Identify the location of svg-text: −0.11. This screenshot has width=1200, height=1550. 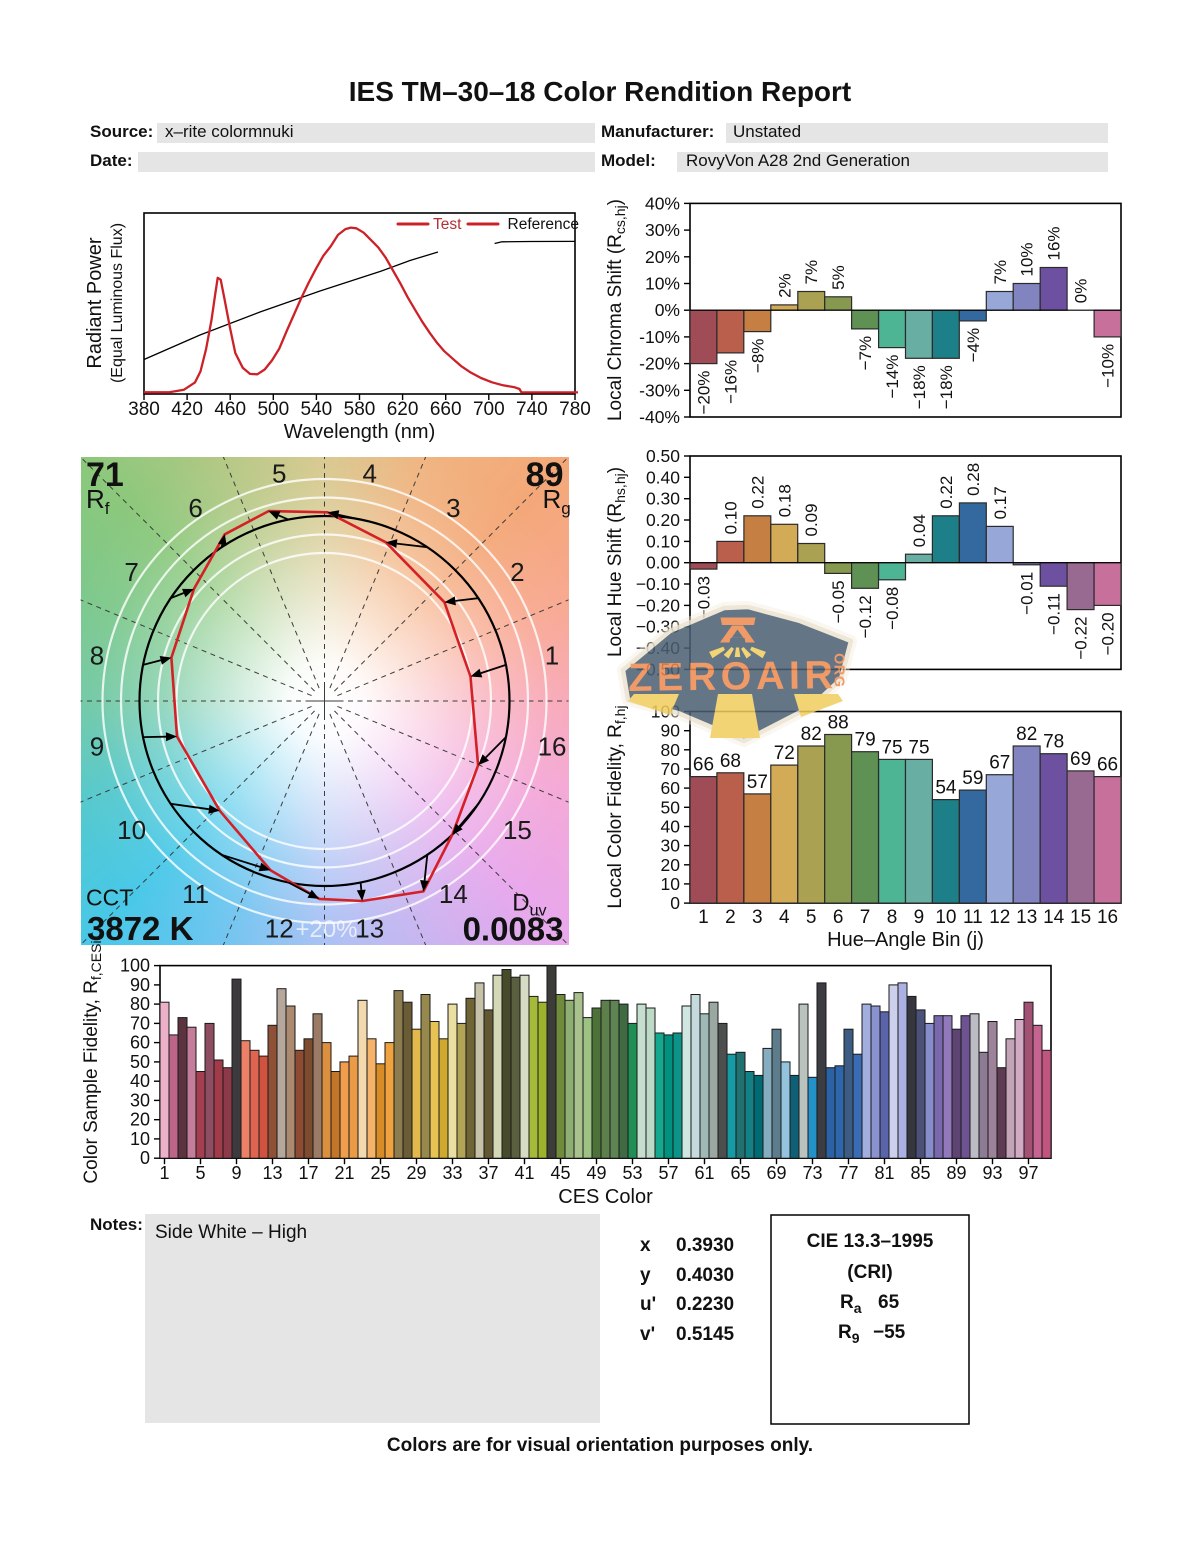
(1054, 614).